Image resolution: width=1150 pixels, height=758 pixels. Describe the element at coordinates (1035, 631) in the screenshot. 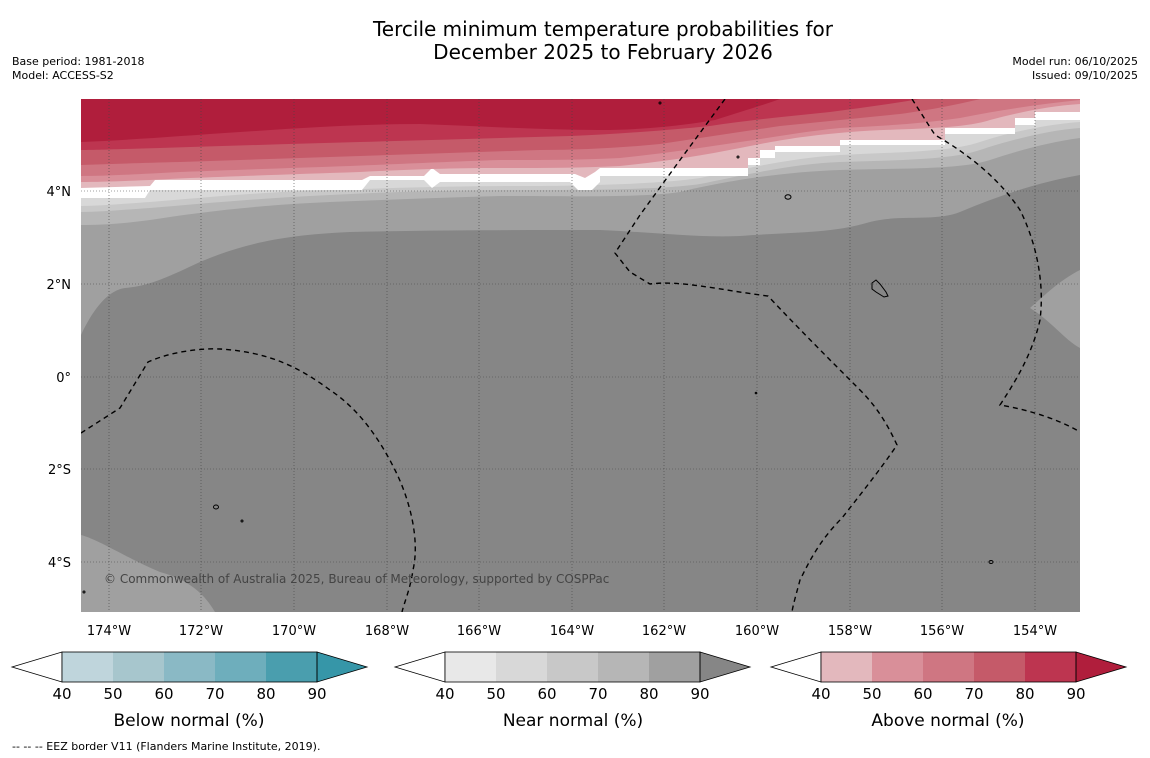

I see `lon-label: 154°W` at that location.